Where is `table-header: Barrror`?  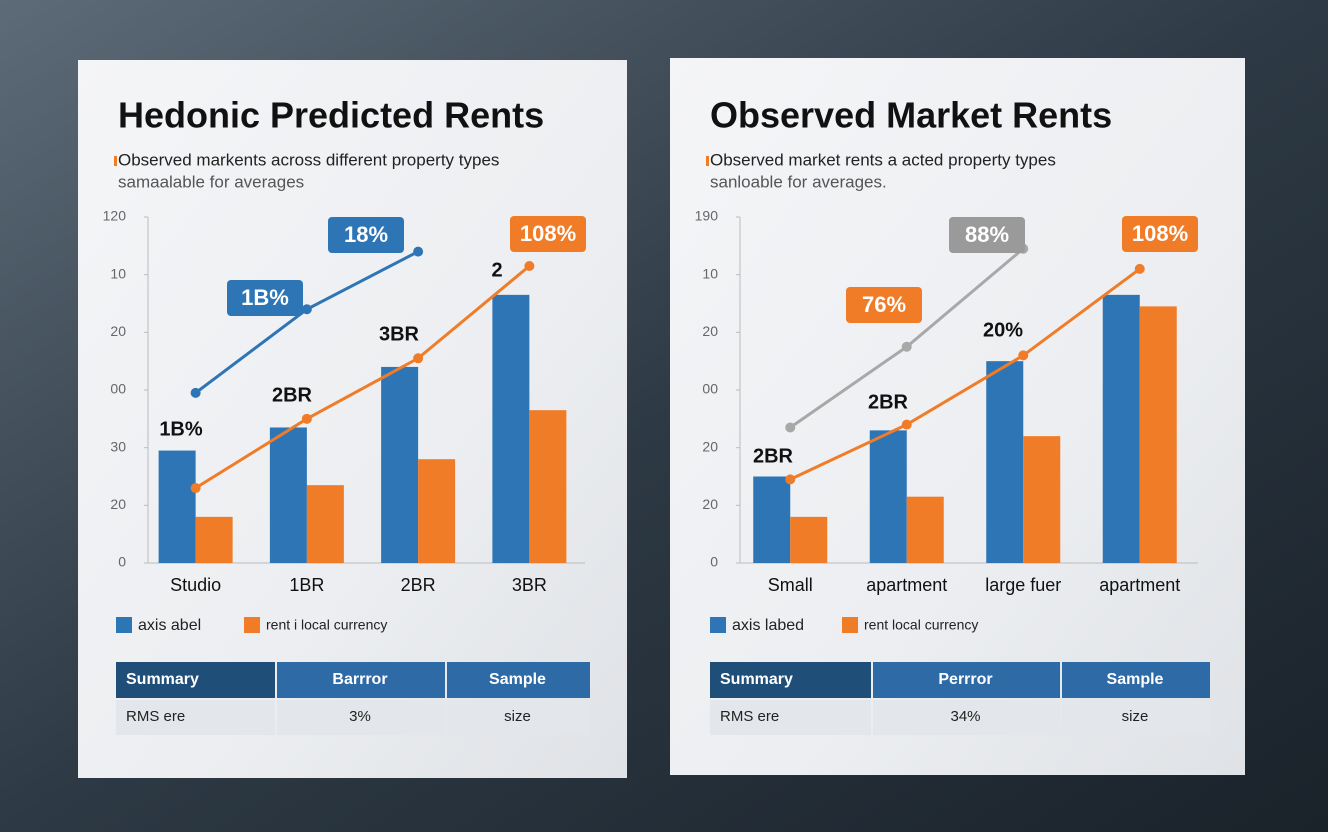 table-header: Barrror is located at coordinates (359, 679).